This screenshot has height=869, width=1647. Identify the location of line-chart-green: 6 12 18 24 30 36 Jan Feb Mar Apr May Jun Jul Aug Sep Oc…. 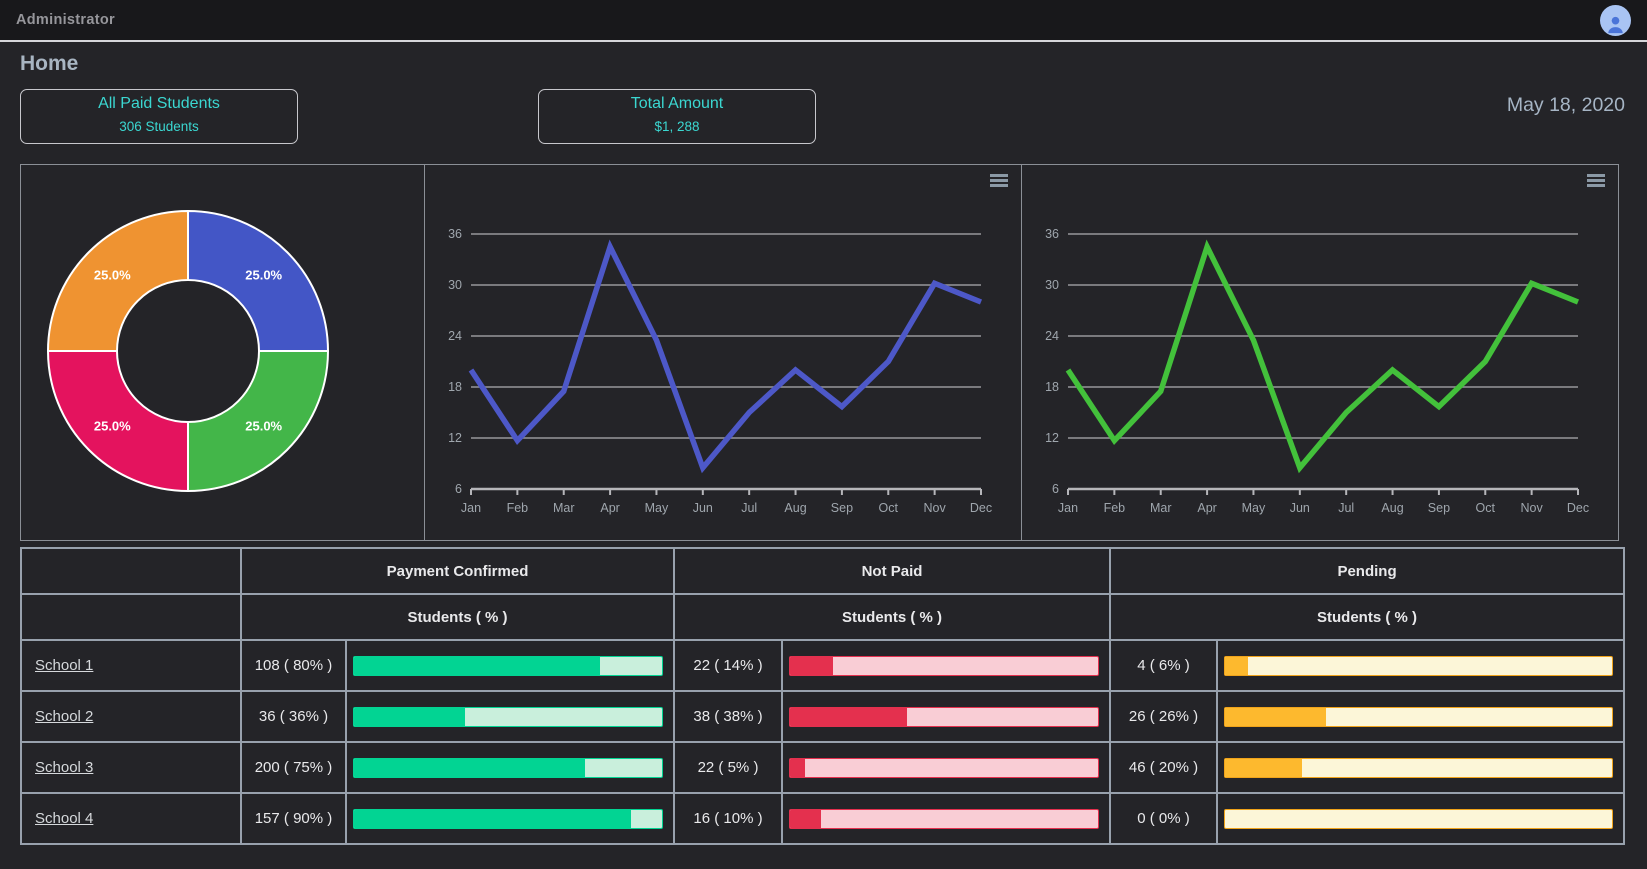
(1317, 371).